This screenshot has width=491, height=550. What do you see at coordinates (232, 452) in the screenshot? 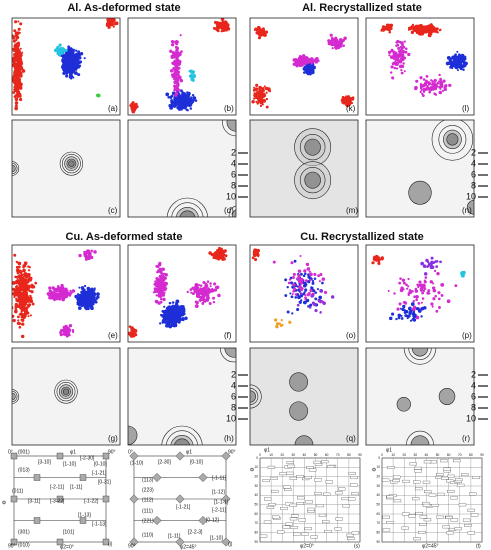
I see `key-label: 90°` at bounding box center [232, 452].